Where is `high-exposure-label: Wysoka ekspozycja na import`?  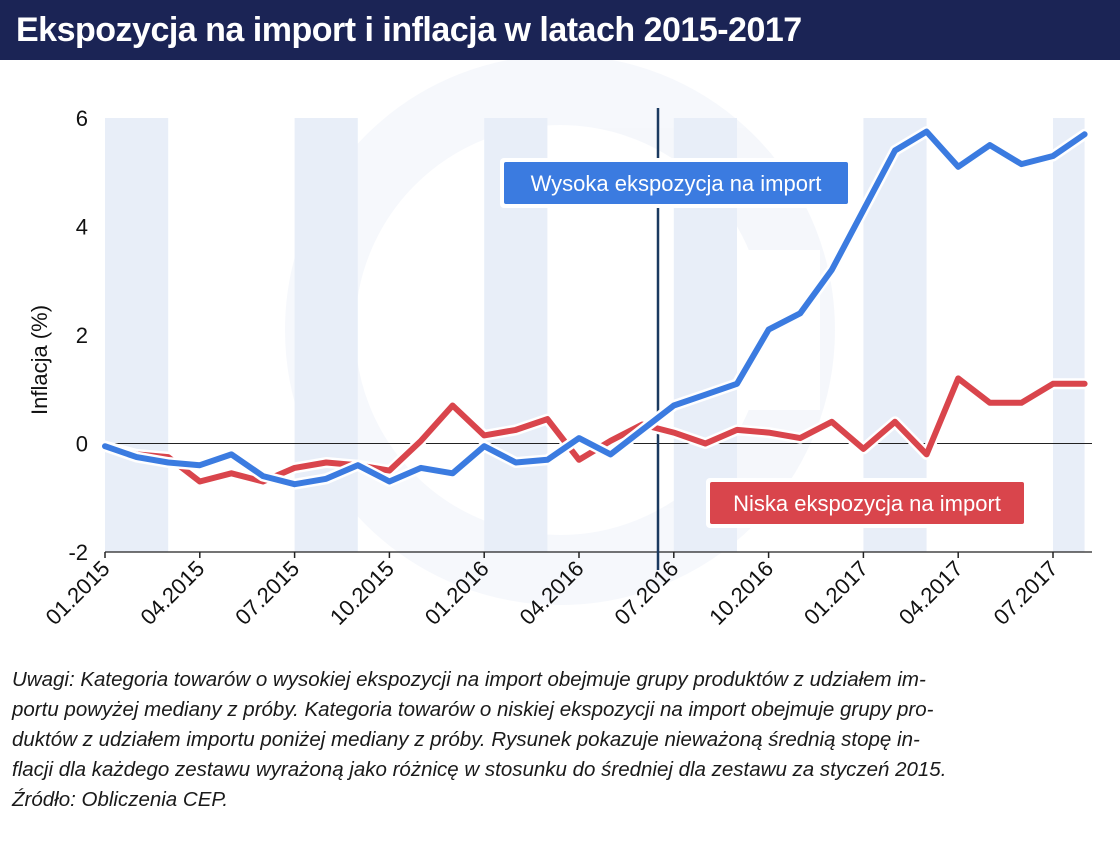
high-exposure-label: Wysoka ekspozycja na import is located at coordinates (676, 183).